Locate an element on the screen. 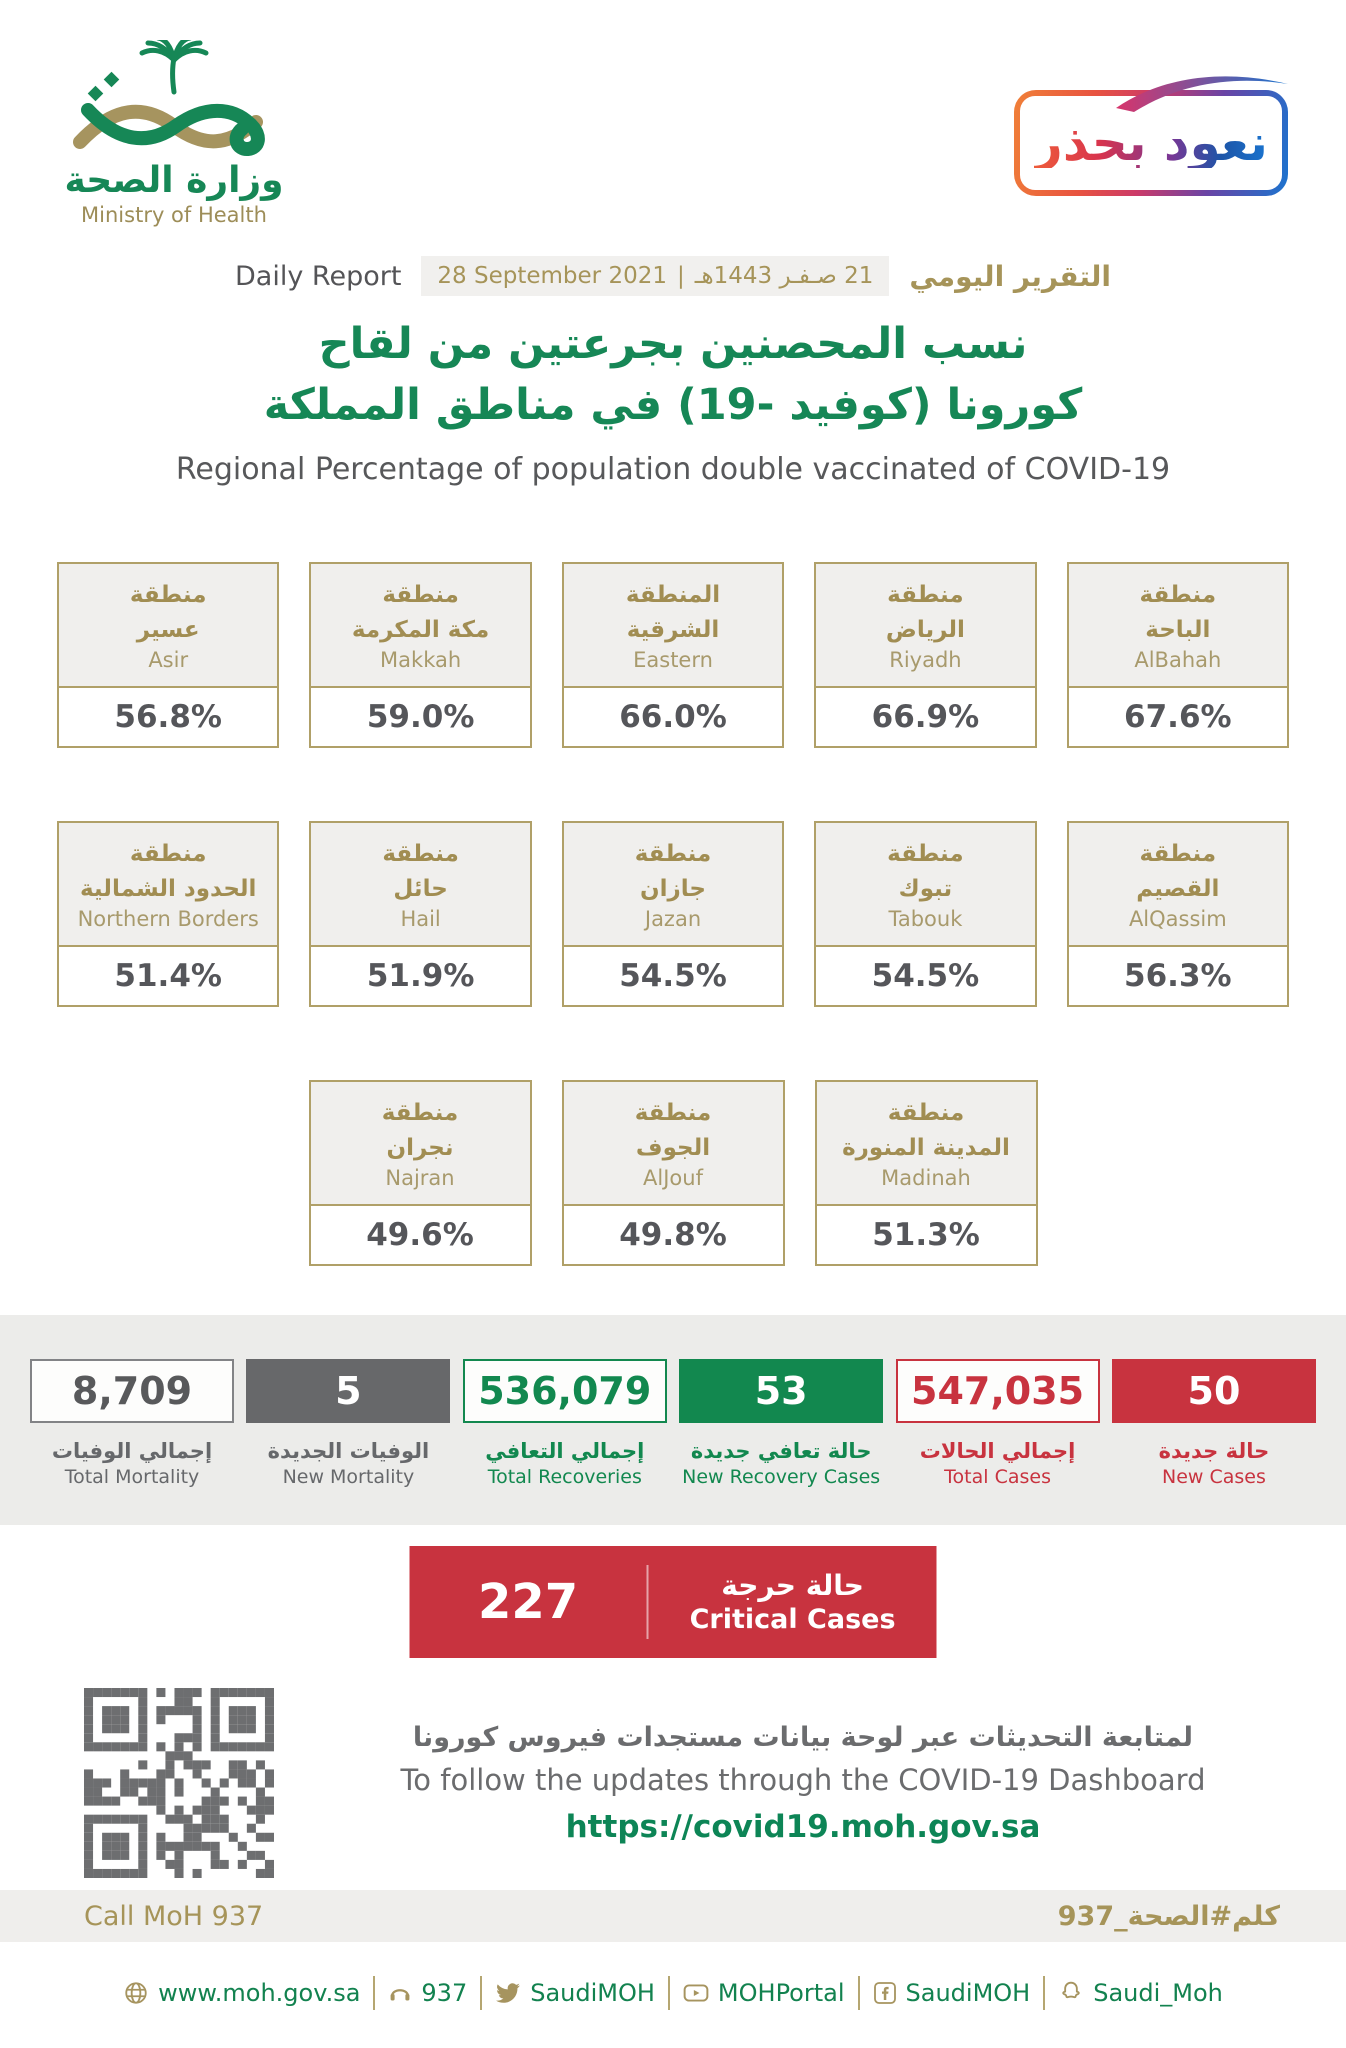 The height and width of the screenshot is (2048, 1346). region-card-eastern: المنطقة الشرقية Eastern 66.0% is located at coordinates (673, 655).